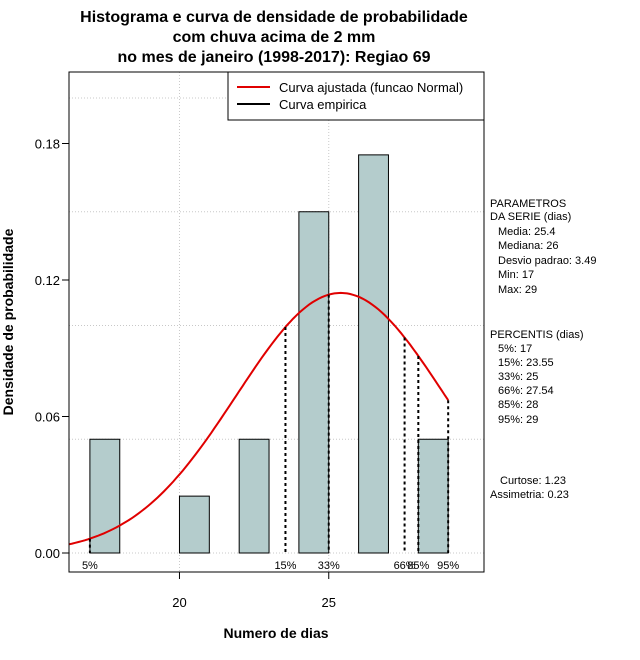 The height and width of the screenshot is (660, 640). I want to click on legend-box, so click(356, 96).